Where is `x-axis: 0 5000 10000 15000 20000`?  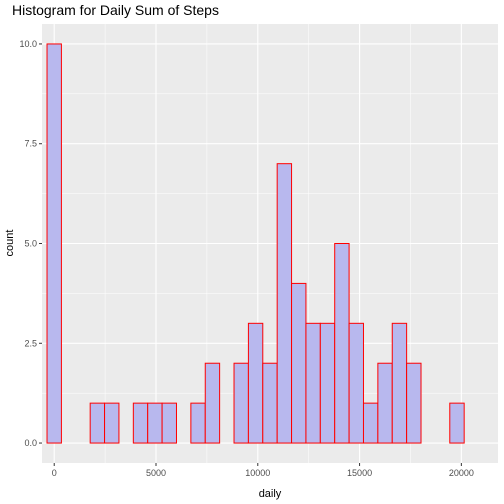 x-axis: 0 5000 10000 15000 20000 is located at coordinates (263, 470).